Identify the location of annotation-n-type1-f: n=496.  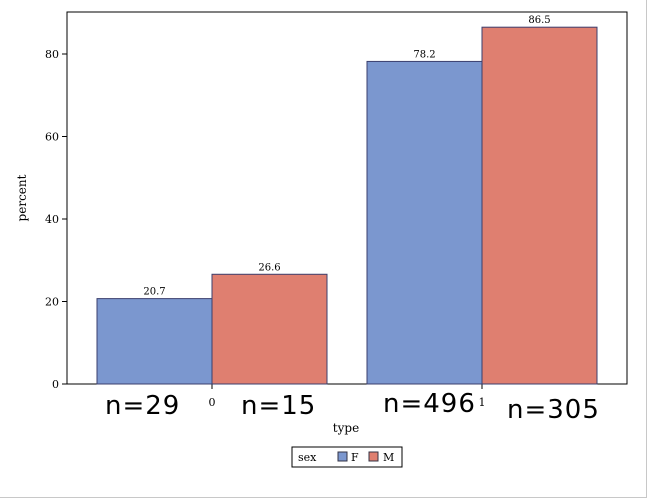
(429, 404).